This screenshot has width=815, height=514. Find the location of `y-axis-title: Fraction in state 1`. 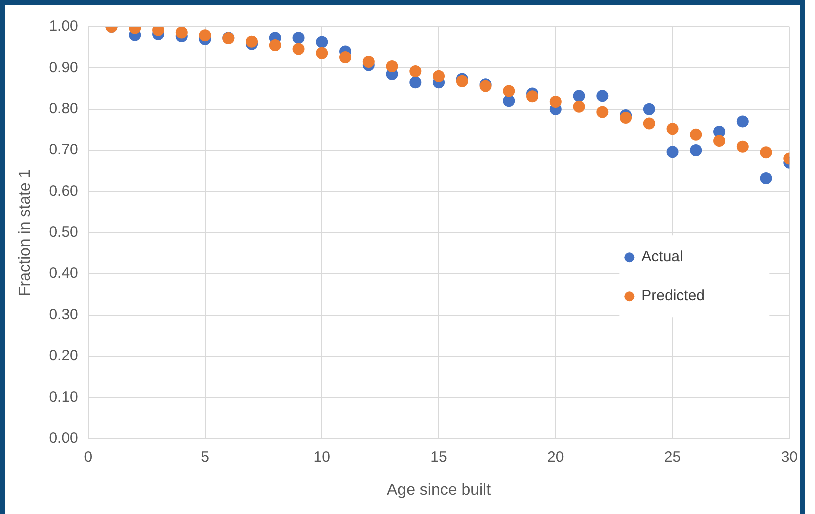

y-axis-title: Fraction in state 1 is located at coordinates (25, 232).